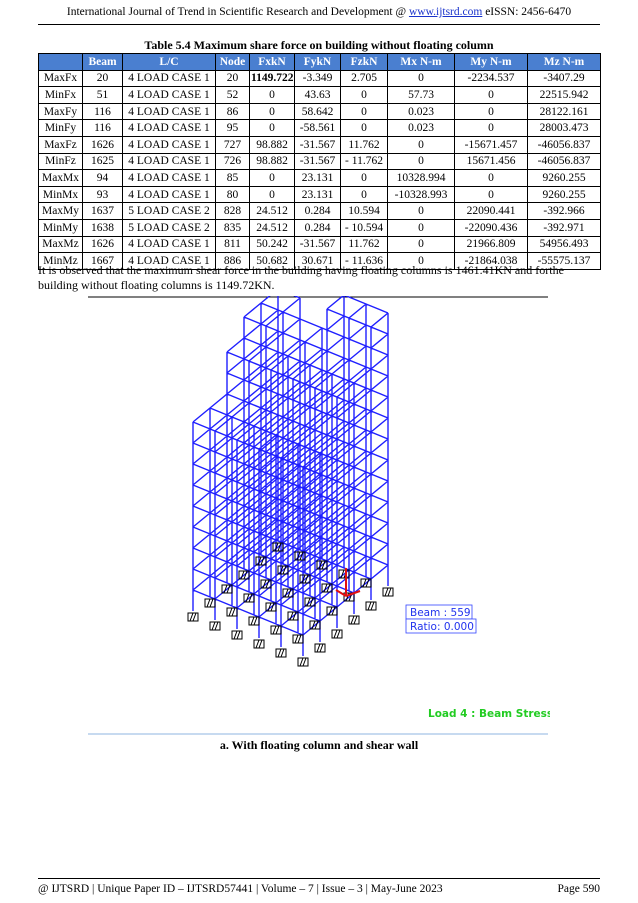 The height and width of the screenshot is (903, 638). I want to click on row-label: MinFy, so click(60, 128).